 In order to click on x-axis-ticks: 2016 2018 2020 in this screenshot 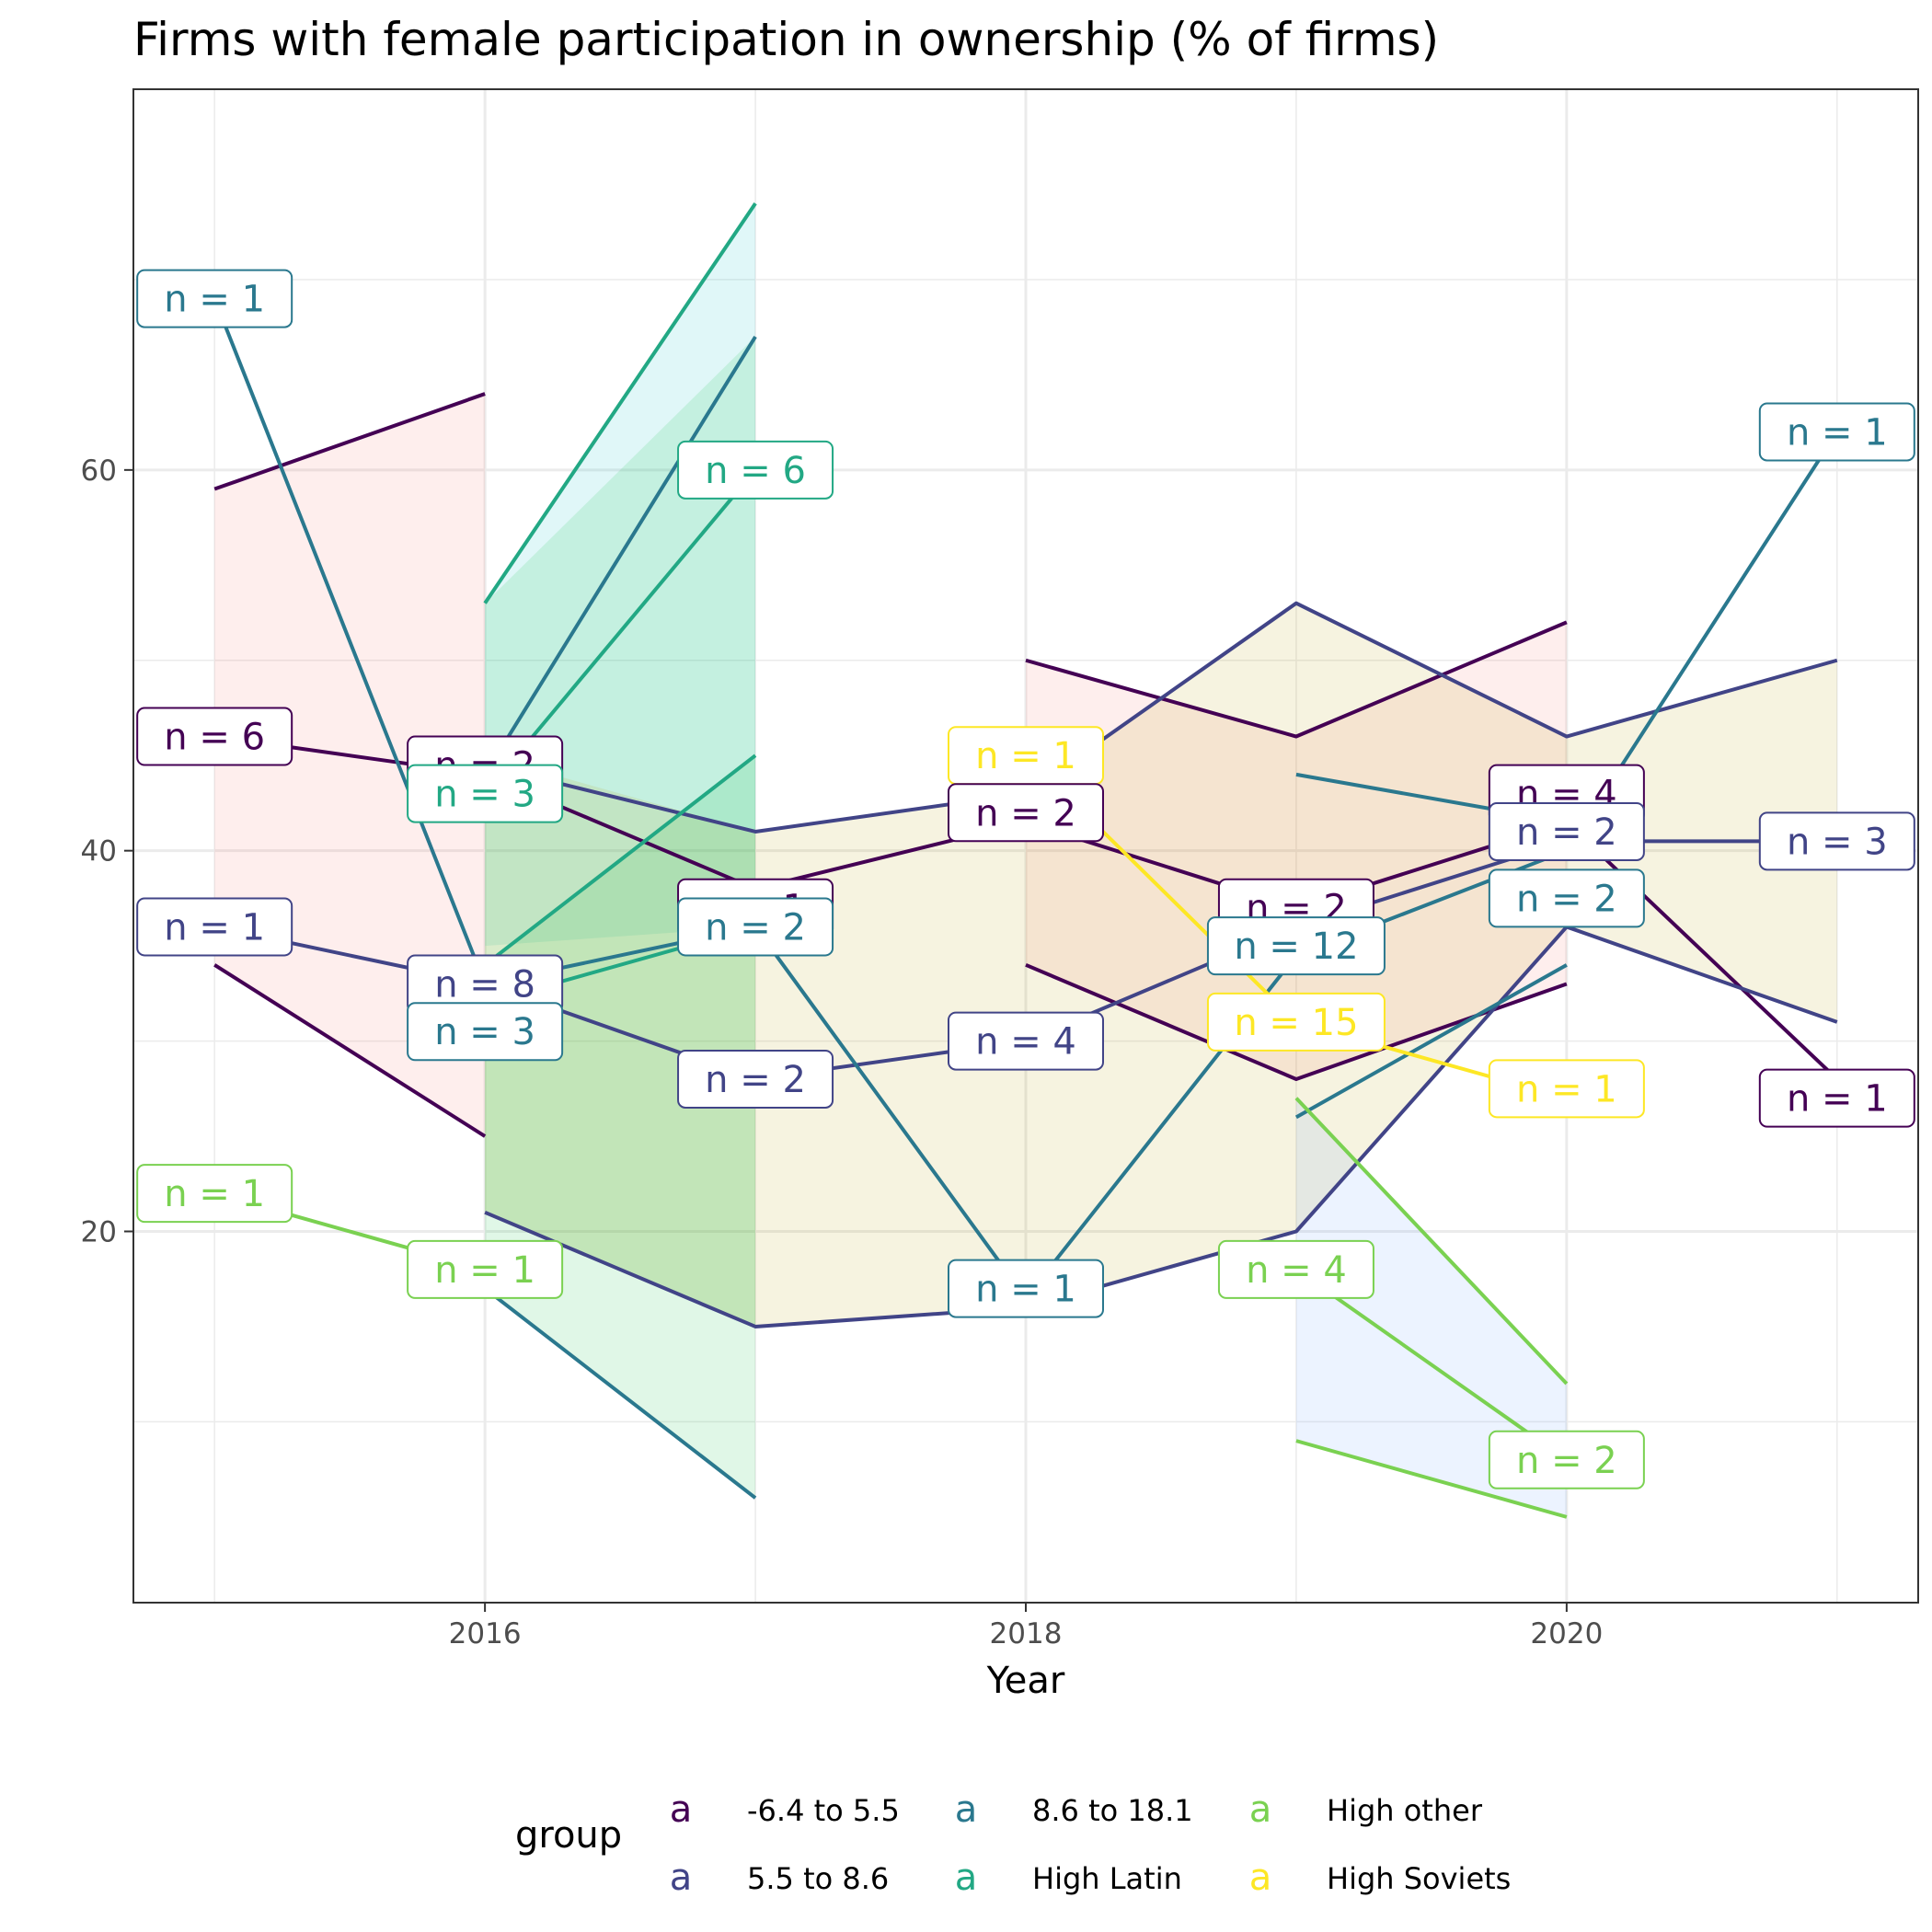, I will do `click(1026, 1626)`.